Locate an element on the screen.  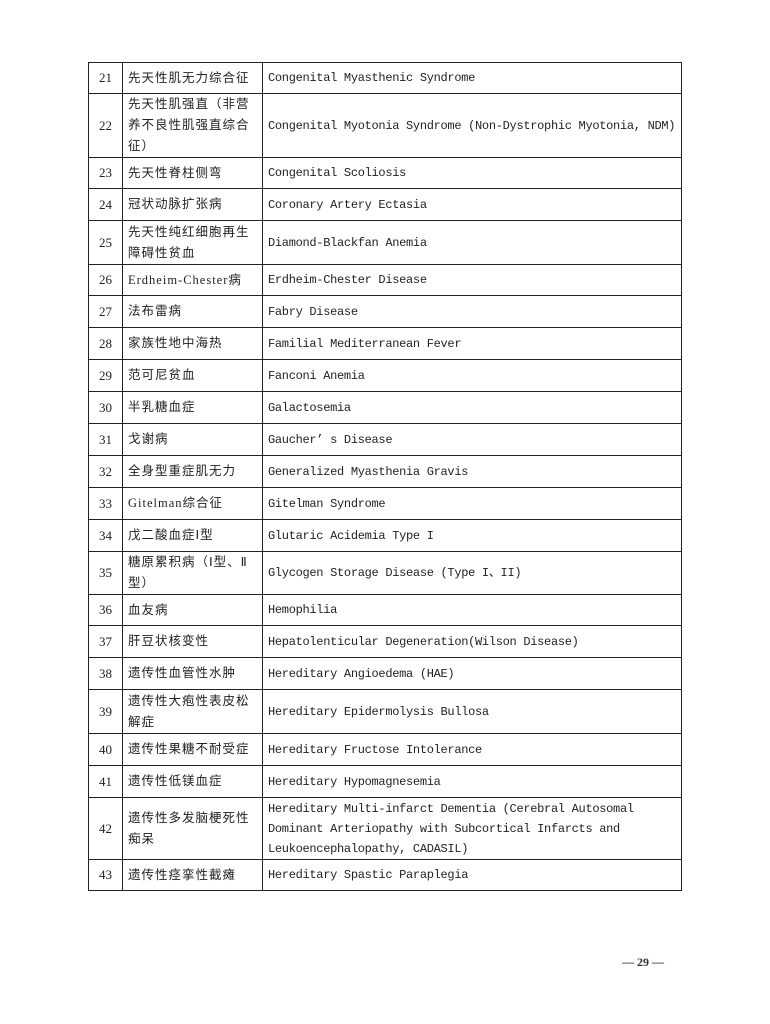
chinese-name: 遗传性血管性水肿 is located at coordinates (192, 673).